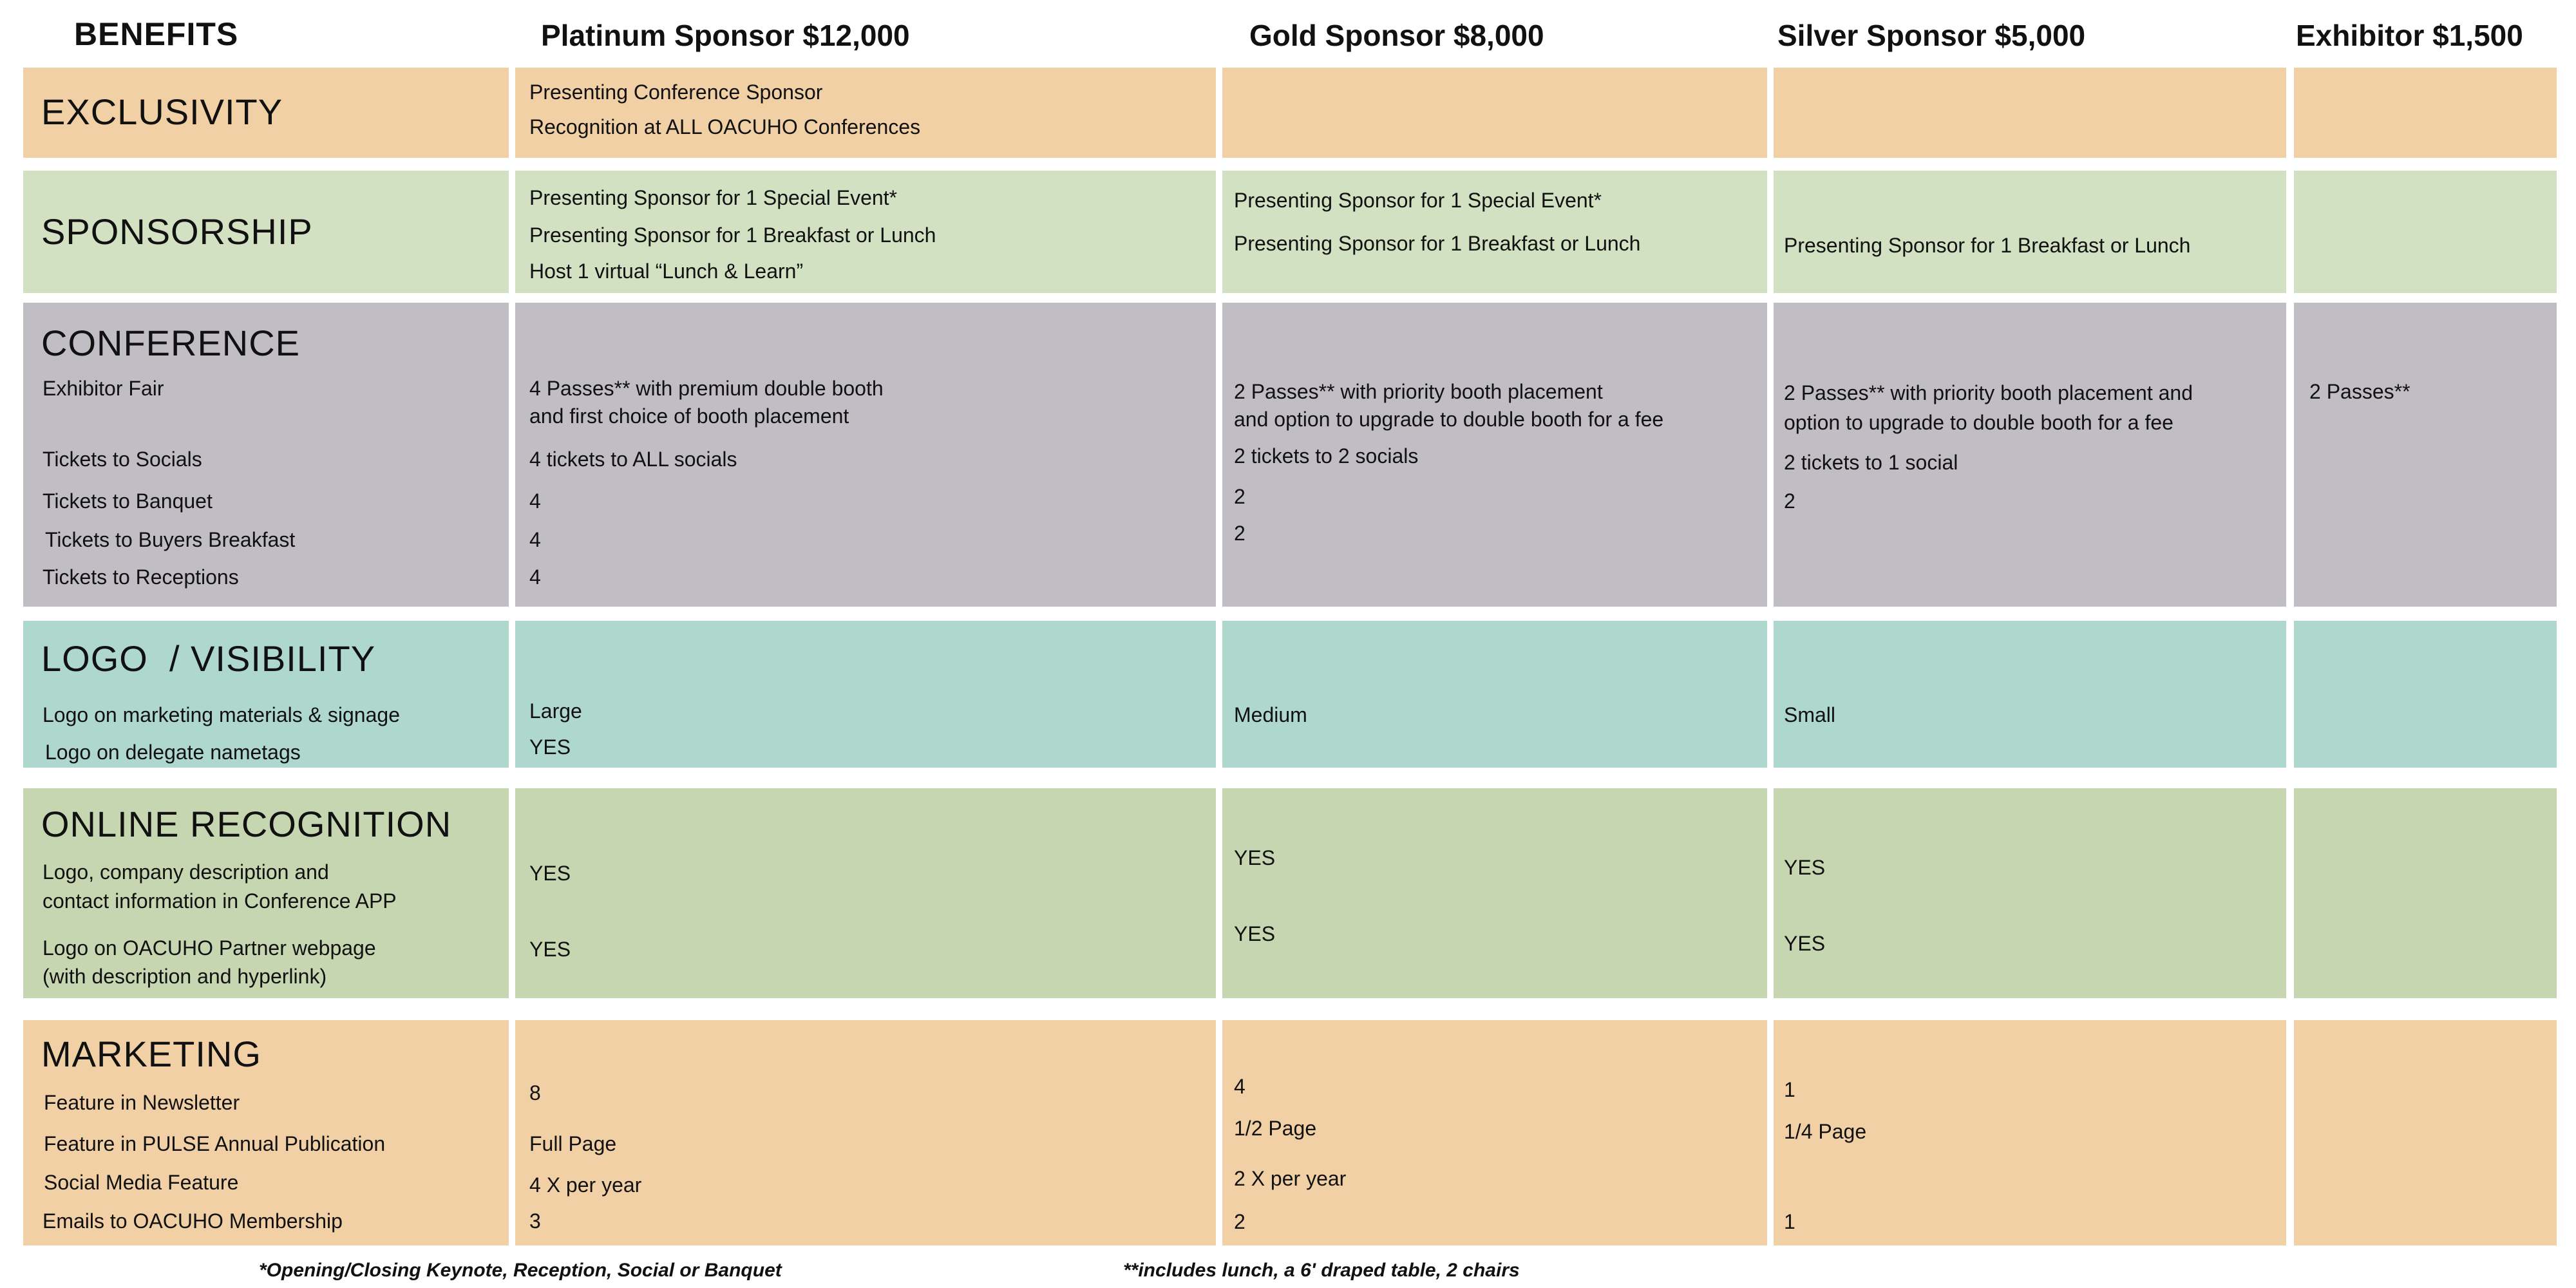 The image size is (2576, 1288). Describe the element at coordinates (1418, 200) in the screenshot. I see `sponsorship-gold-line1: Presenting Sponsor for 1 Special Event*` at that location.